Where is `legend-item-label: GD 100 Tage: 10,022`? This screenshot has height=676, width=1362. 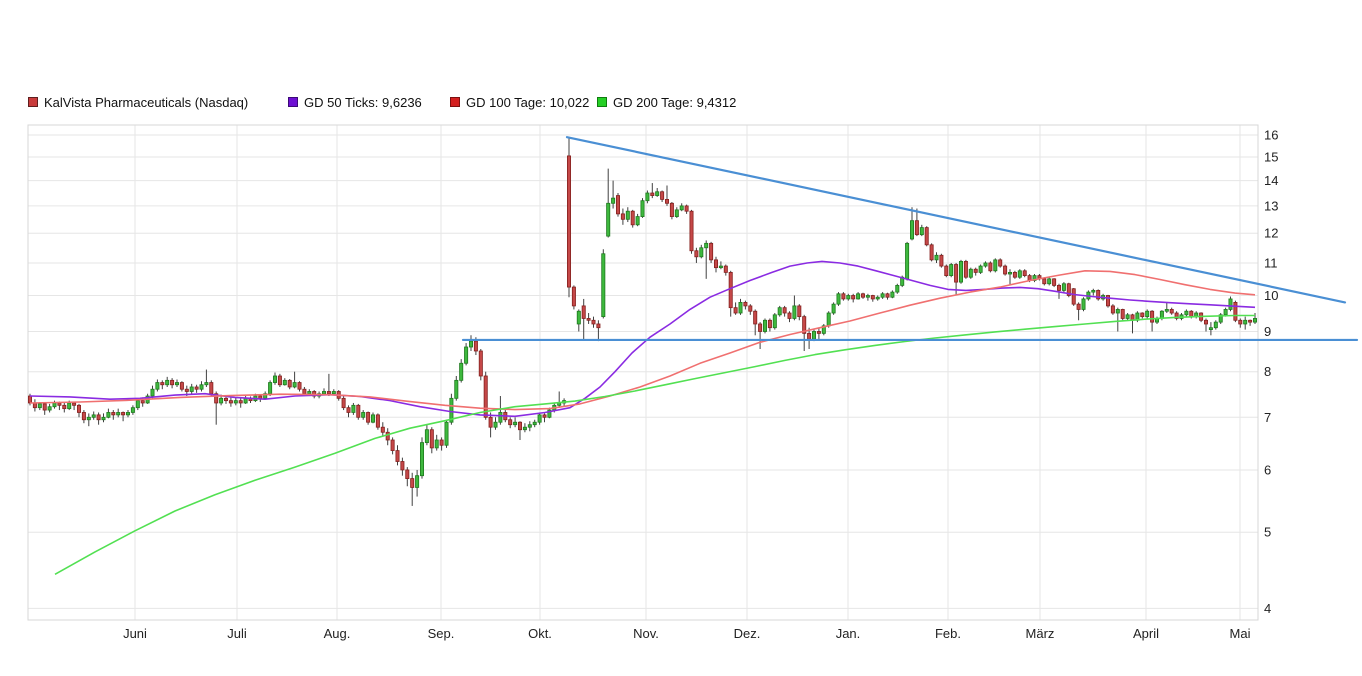 legend-item-label: GD 100 Tage: 10,022 is located at coordinates (528, 102).